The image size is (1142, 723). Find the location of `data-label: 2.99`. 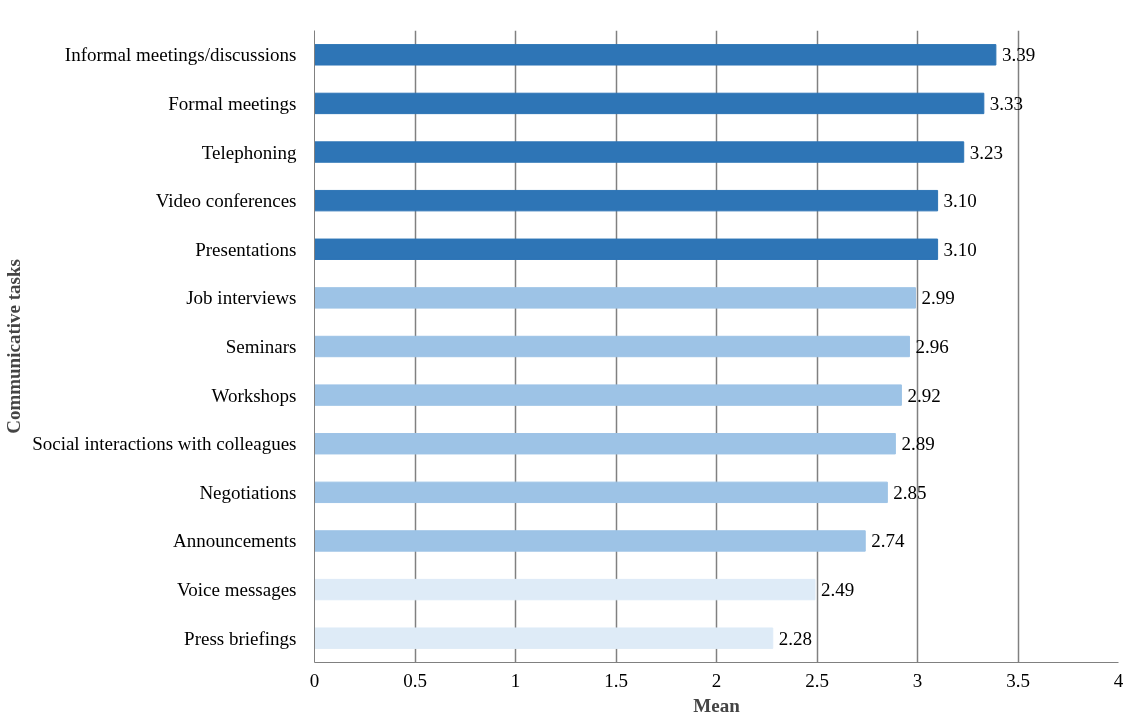

data-label: 2.99 is located at coordinates (938, 298).